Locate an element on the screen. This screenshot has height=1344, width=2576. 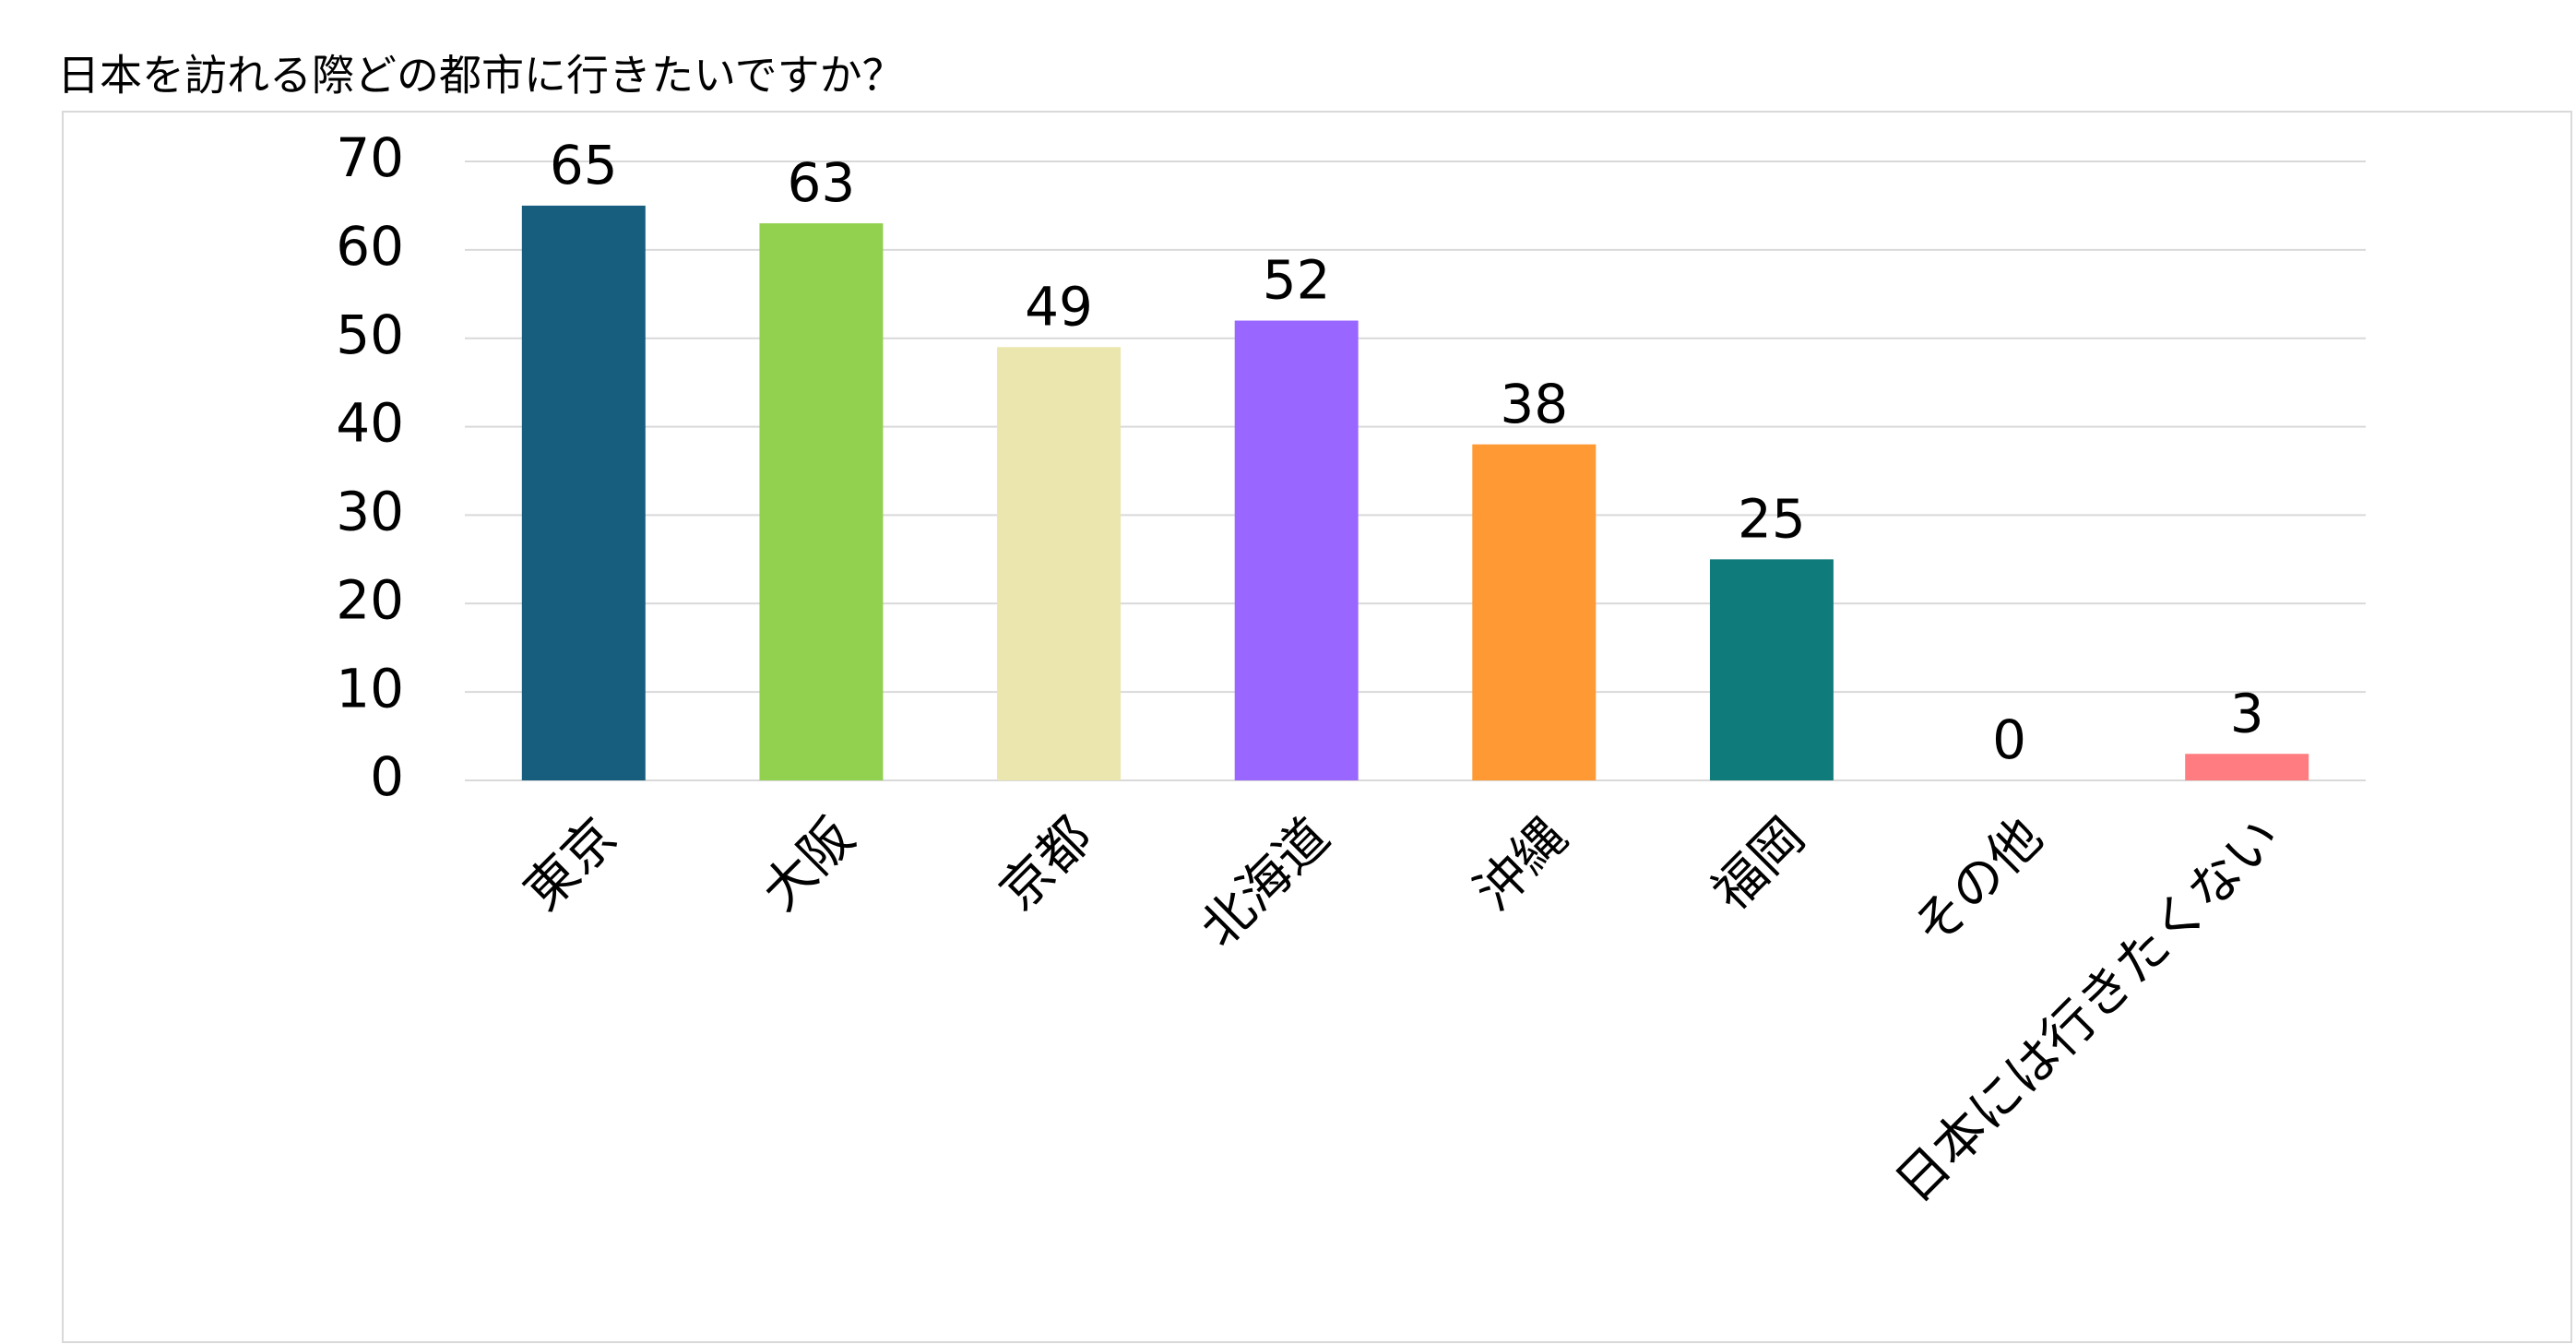
y-tick-label: 50 is located at coordinates (370, 334).